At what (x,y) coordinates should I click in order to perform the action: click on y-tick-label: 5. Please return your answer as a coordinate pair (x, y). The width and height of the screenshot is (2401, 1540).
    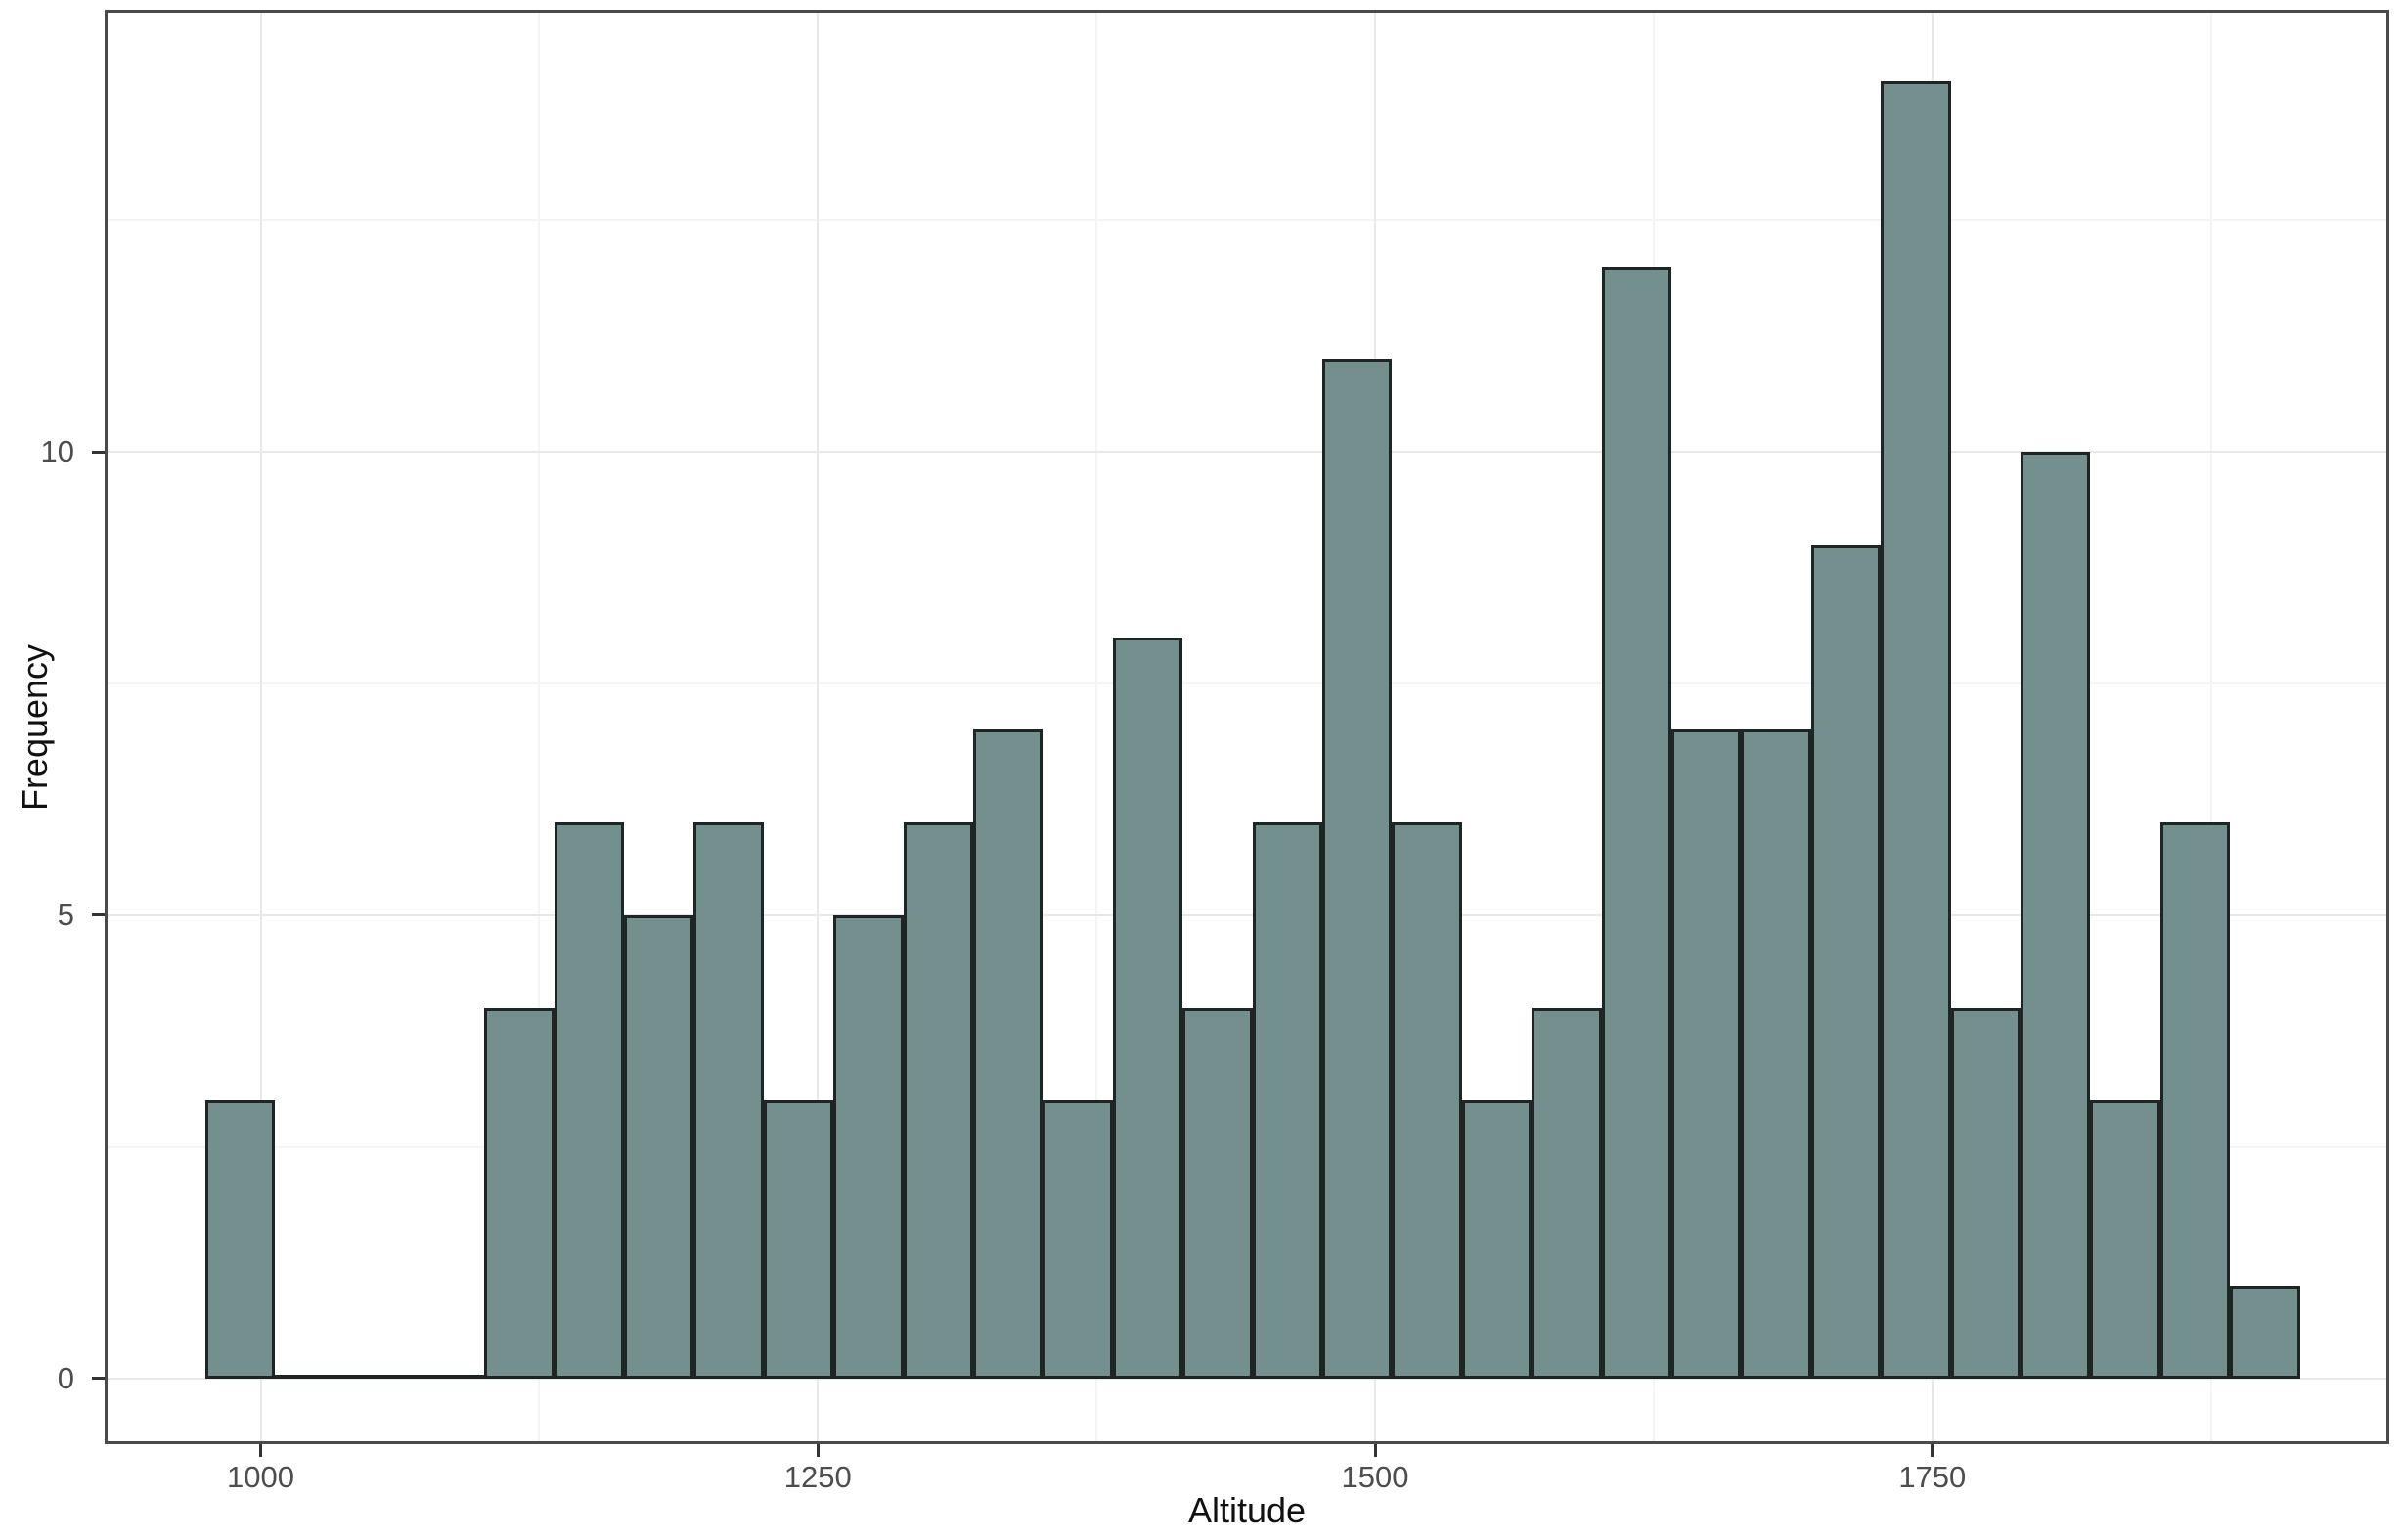
    Looking at the image, I should click on (65, 914).